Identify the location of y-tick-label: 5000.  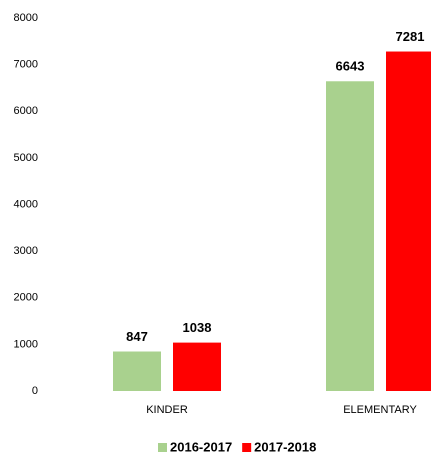
(26, 158).